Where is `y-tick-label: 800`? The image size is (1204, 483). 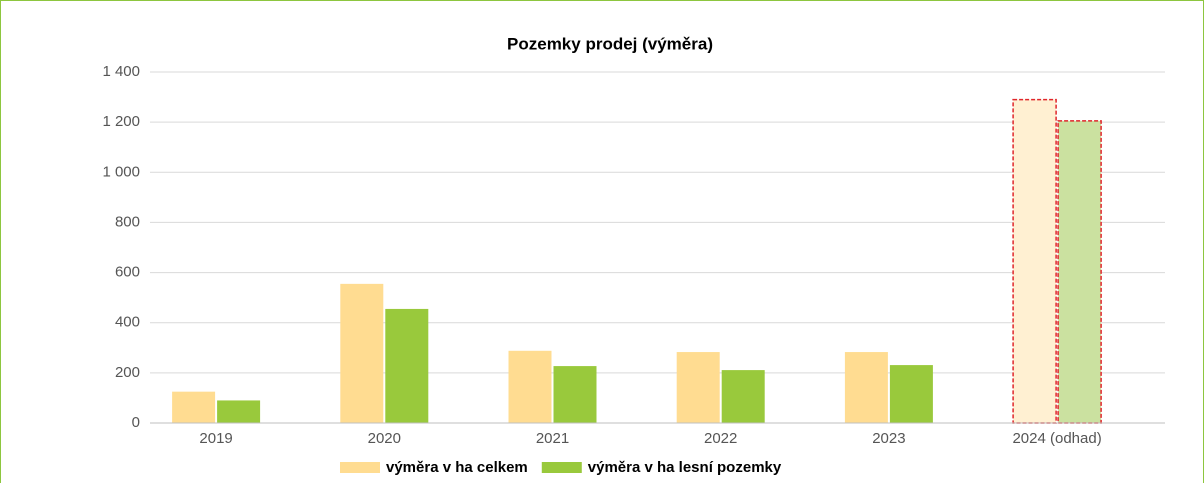
y-tick-label: 800 is located at coordinates (127, 221).